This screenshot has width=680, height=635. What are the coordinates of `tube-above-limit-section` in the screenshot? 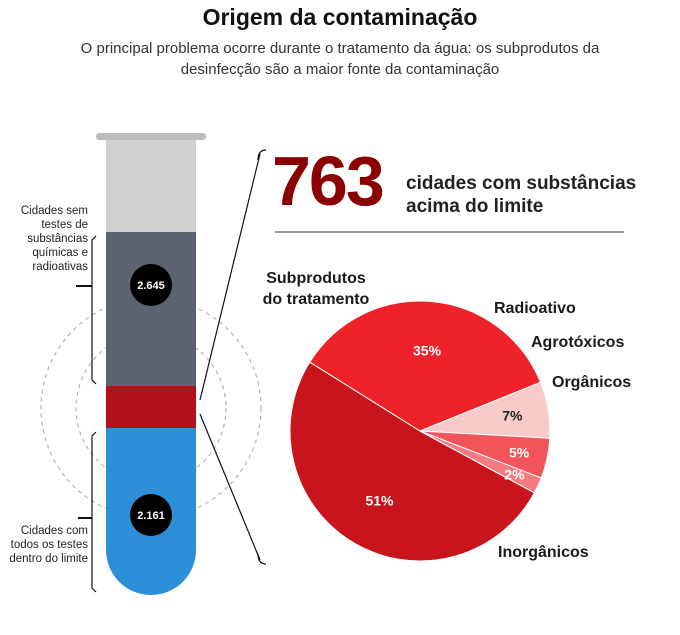 It's located at (151, 407).